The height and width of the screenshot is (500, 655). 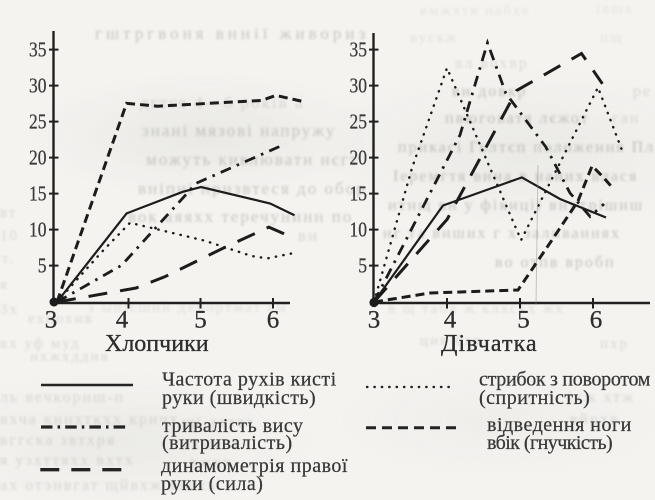 I want to click on svg-text: Хлопчики, so click(x=157, y=344).